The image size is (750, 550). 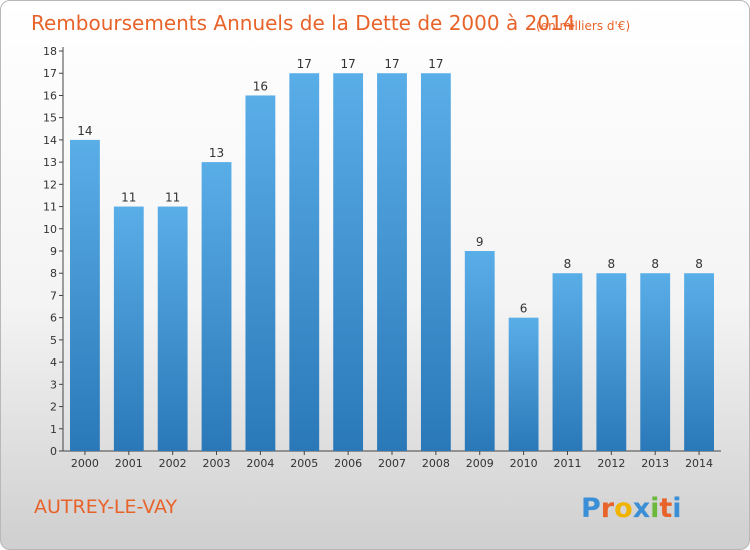 I want to click on chart-unit: (en milliers d'€), so click(x=583, y=26).